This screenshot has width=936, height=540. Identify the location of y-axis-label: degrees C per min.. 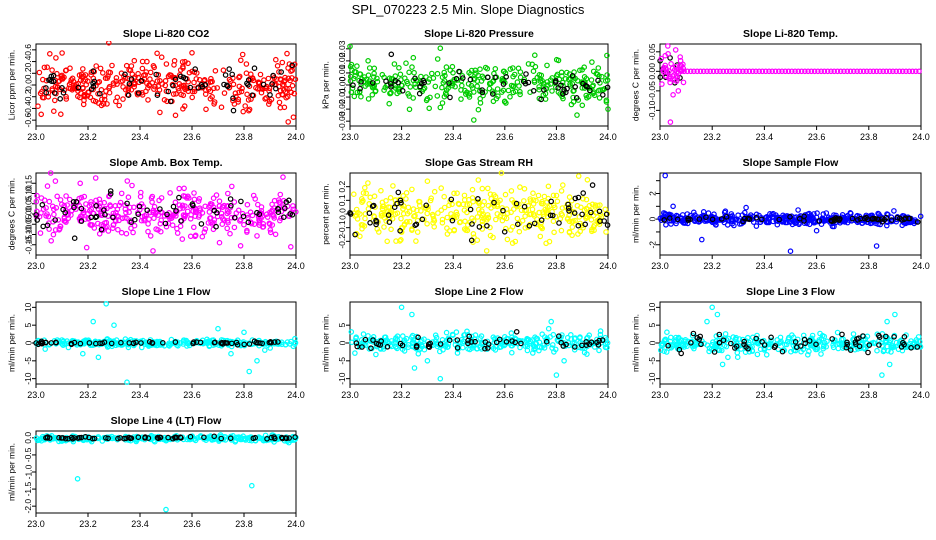
(11, 214).